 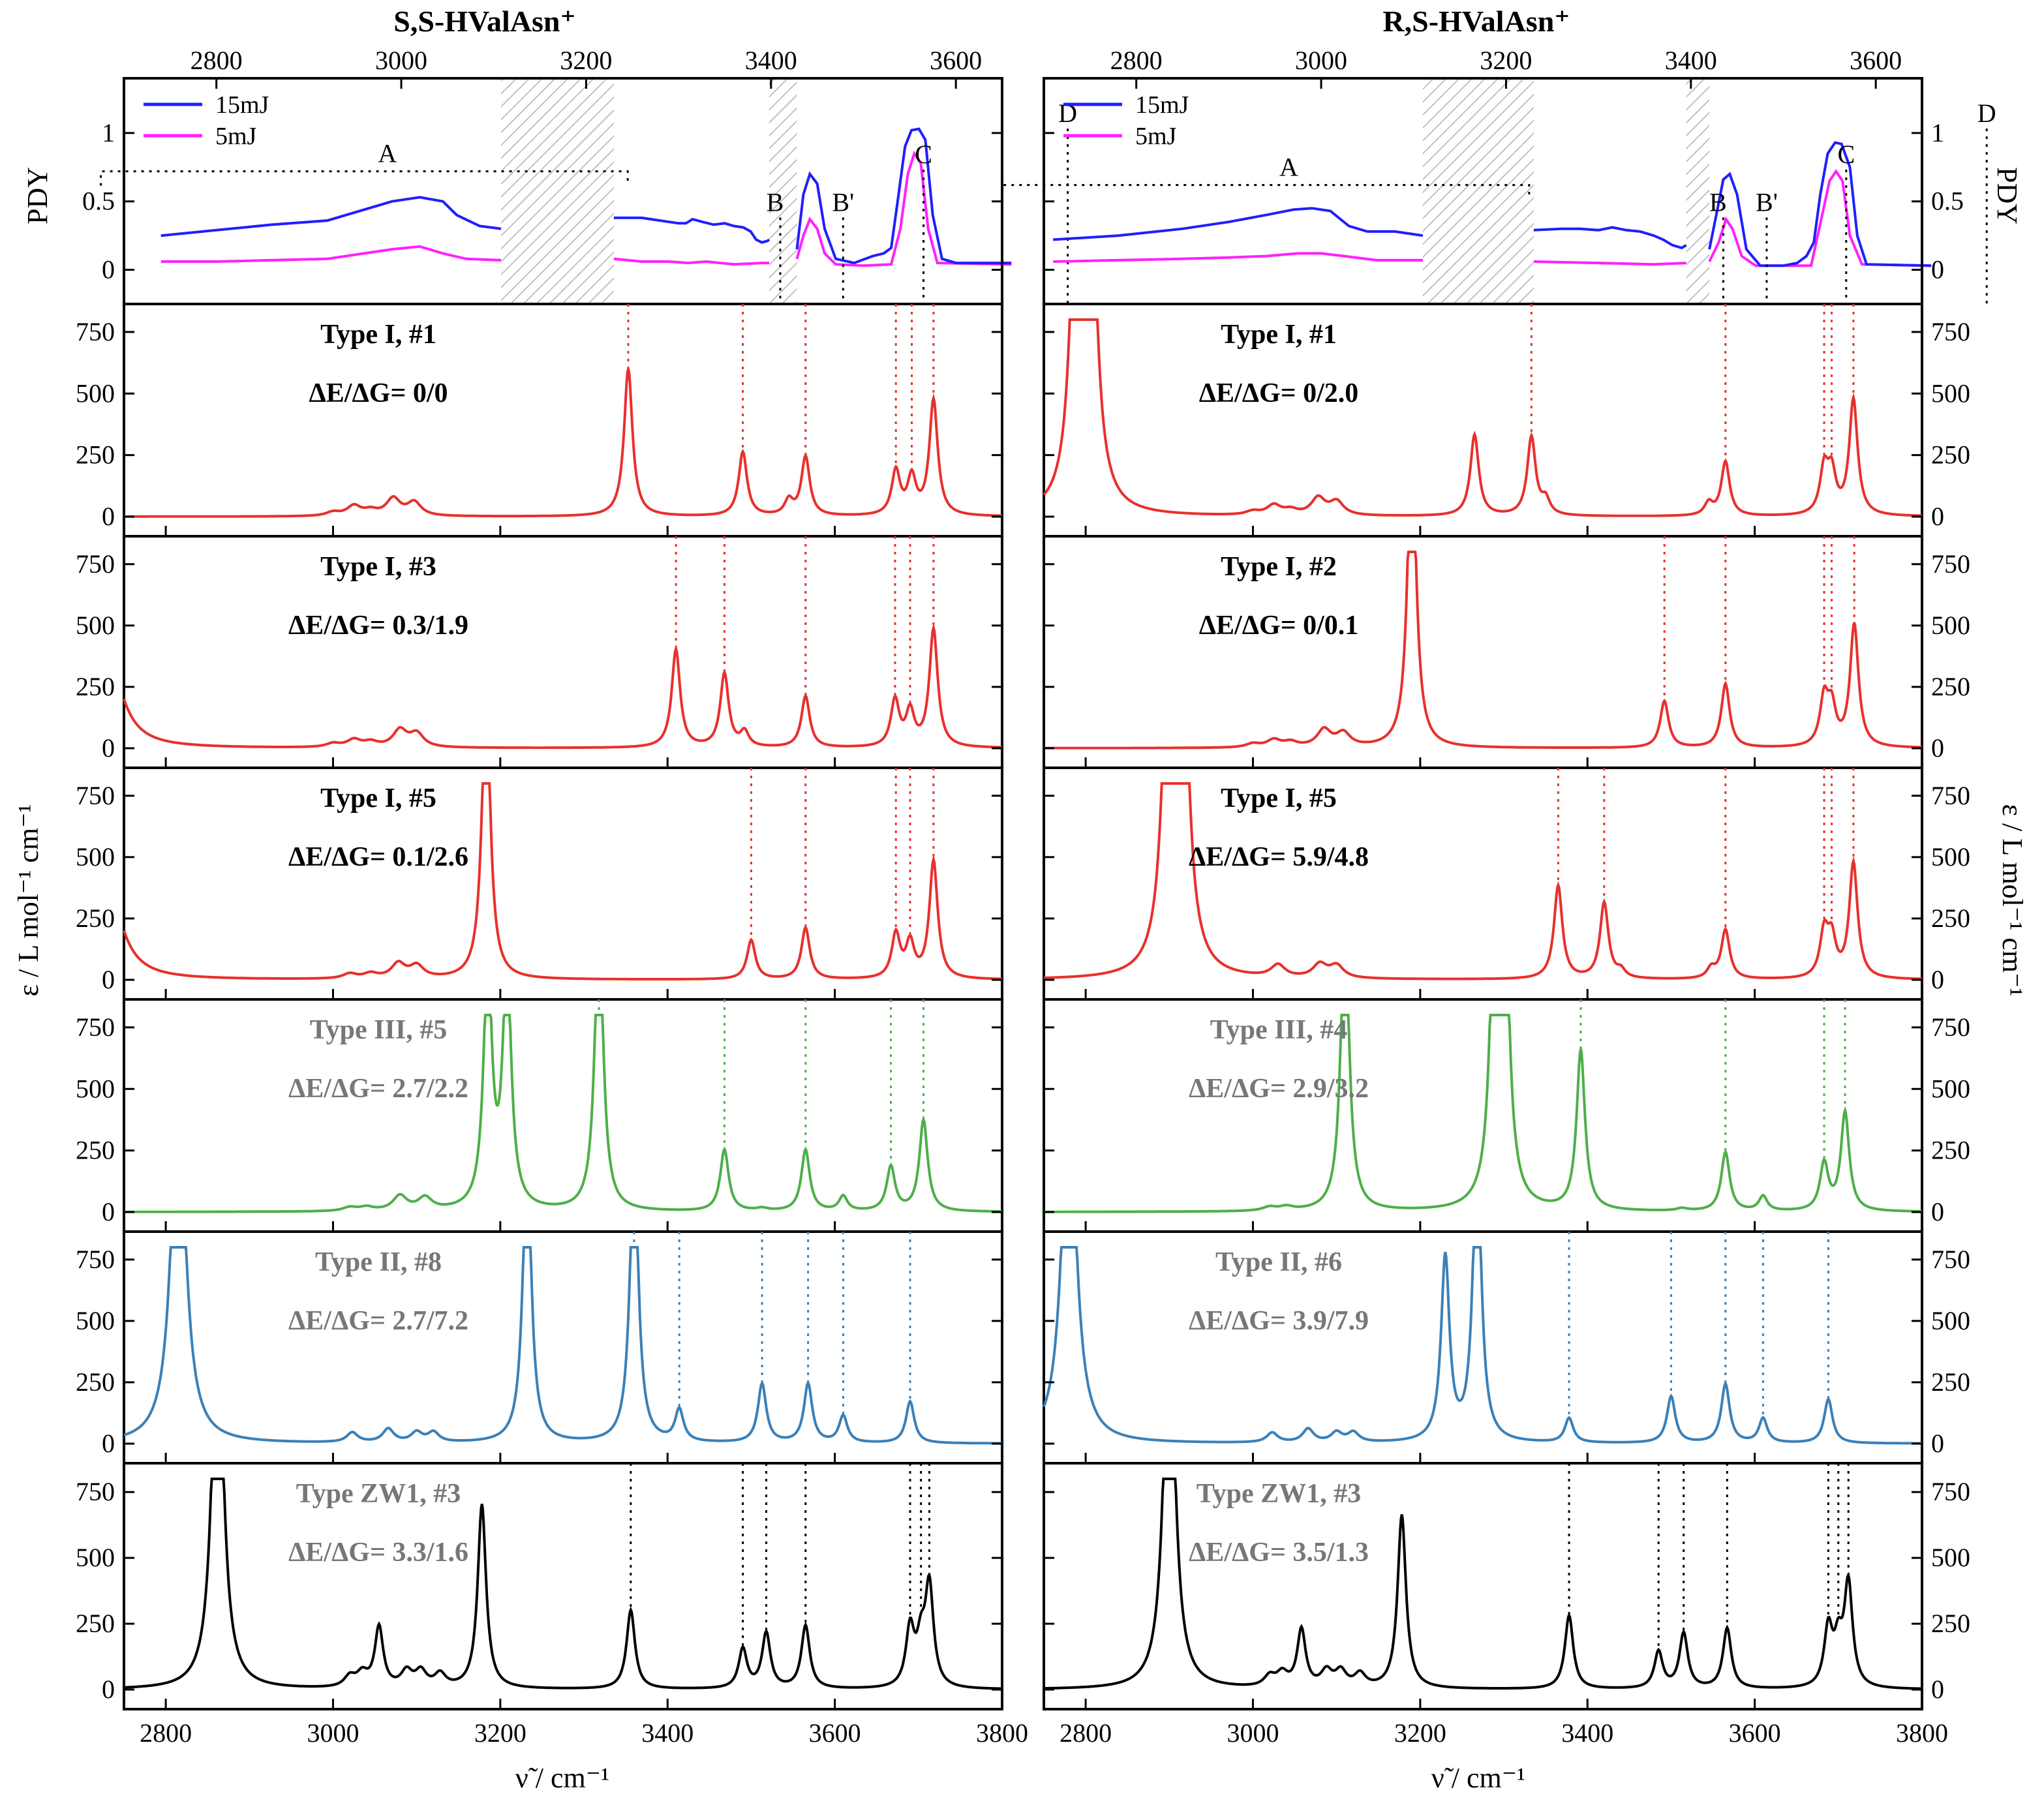 I want to click on top-x-tick-label: 3200, so click(x=586, y=60).